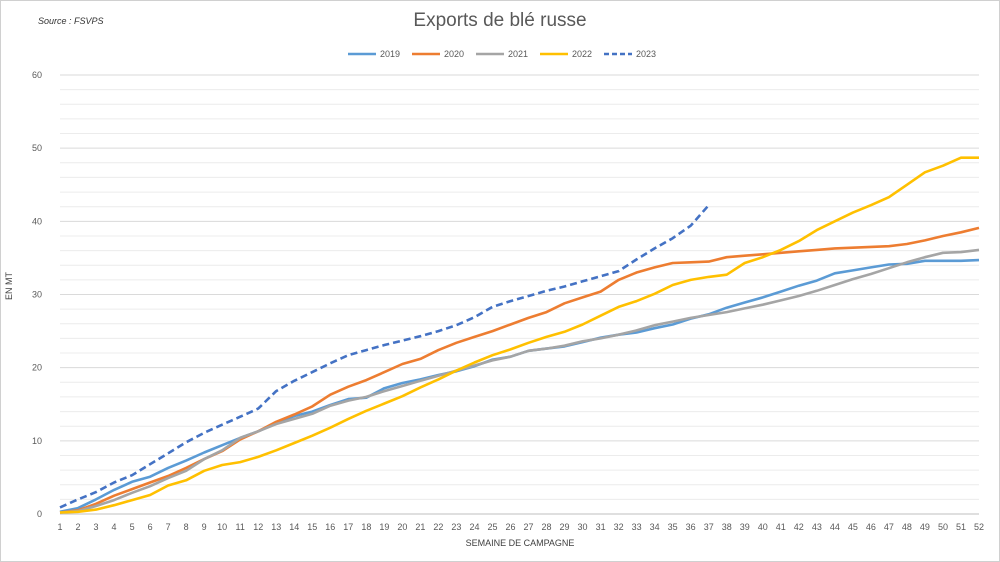 Image resolution: width=1000 pixels, height=562 pixels. Describe the element at coordinates (294, 527) in the screenshot. I see `x-tick-label: 14` at that location.